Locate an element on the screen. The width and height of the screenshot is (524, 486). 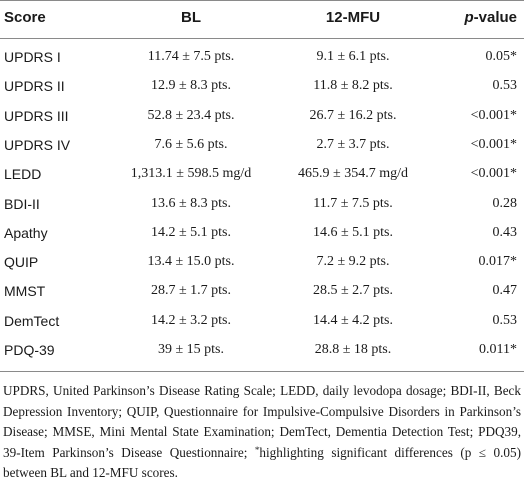
row-bl: 52.8 ± 23.4 pts. is located at coordinates (191, 115).